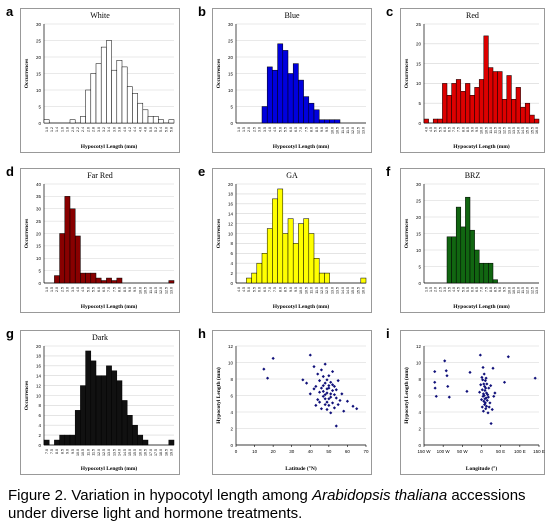  Describe the element at coordinates (231, 395) in the screenshot. I see `y-tick-label: 6` at that location.